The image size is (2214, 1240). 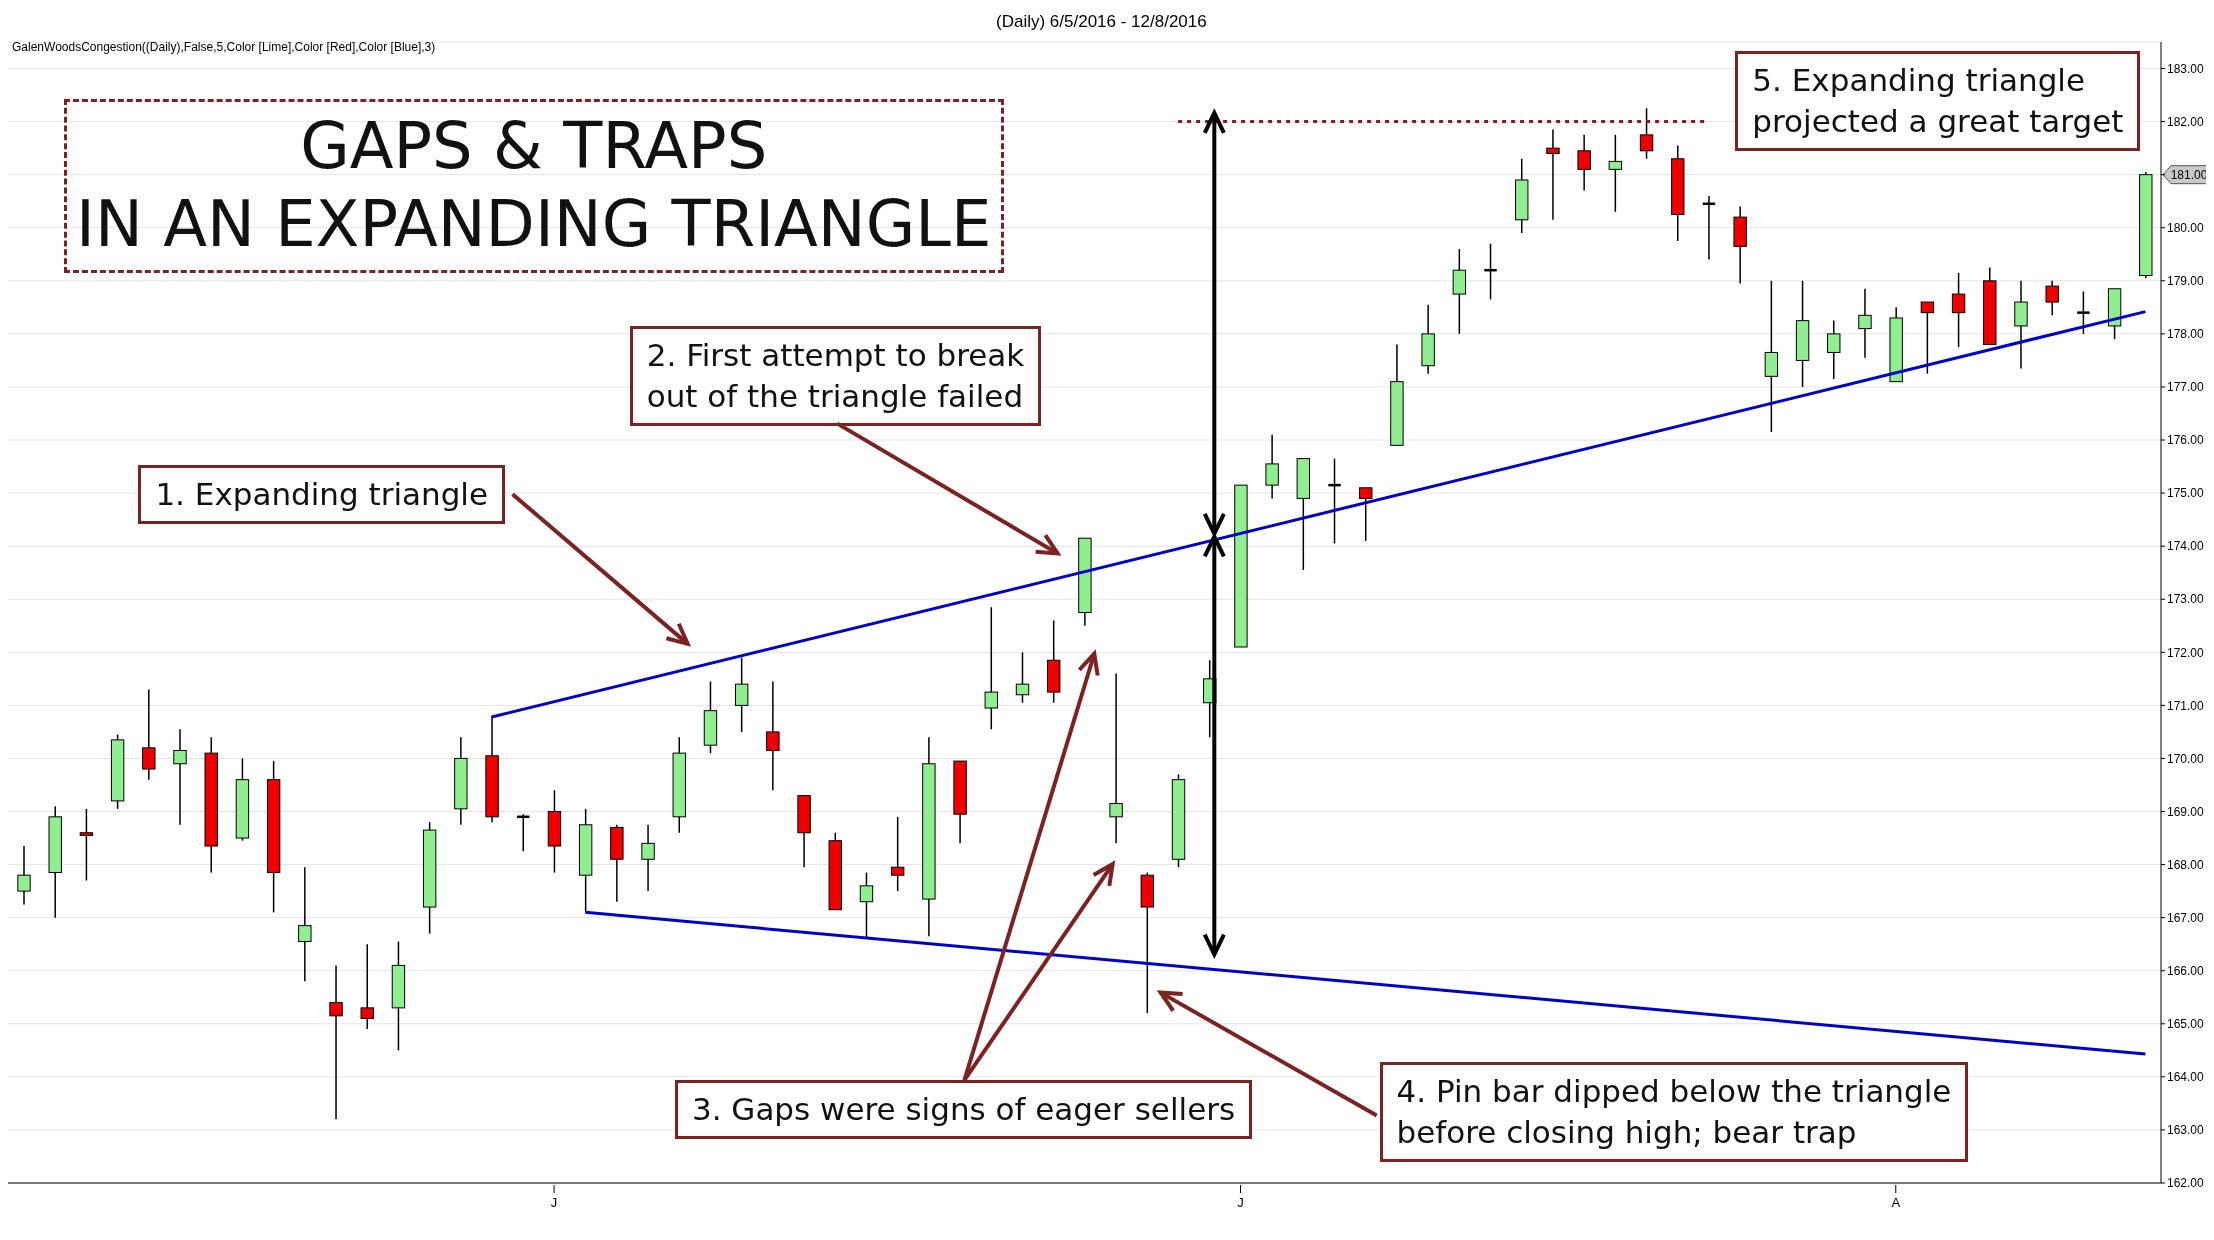 I want to click on y-tick-label: 179.00, so click(x=2186, y=281).